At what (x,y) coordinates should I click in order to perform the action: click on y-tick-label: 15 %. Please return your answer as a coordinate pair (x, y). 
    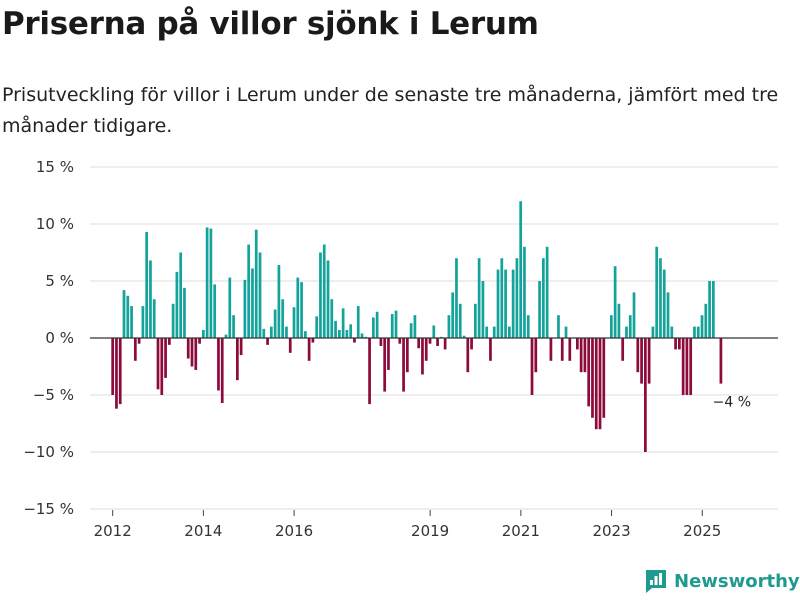
    Looking at the image, I should click on (55, 167).